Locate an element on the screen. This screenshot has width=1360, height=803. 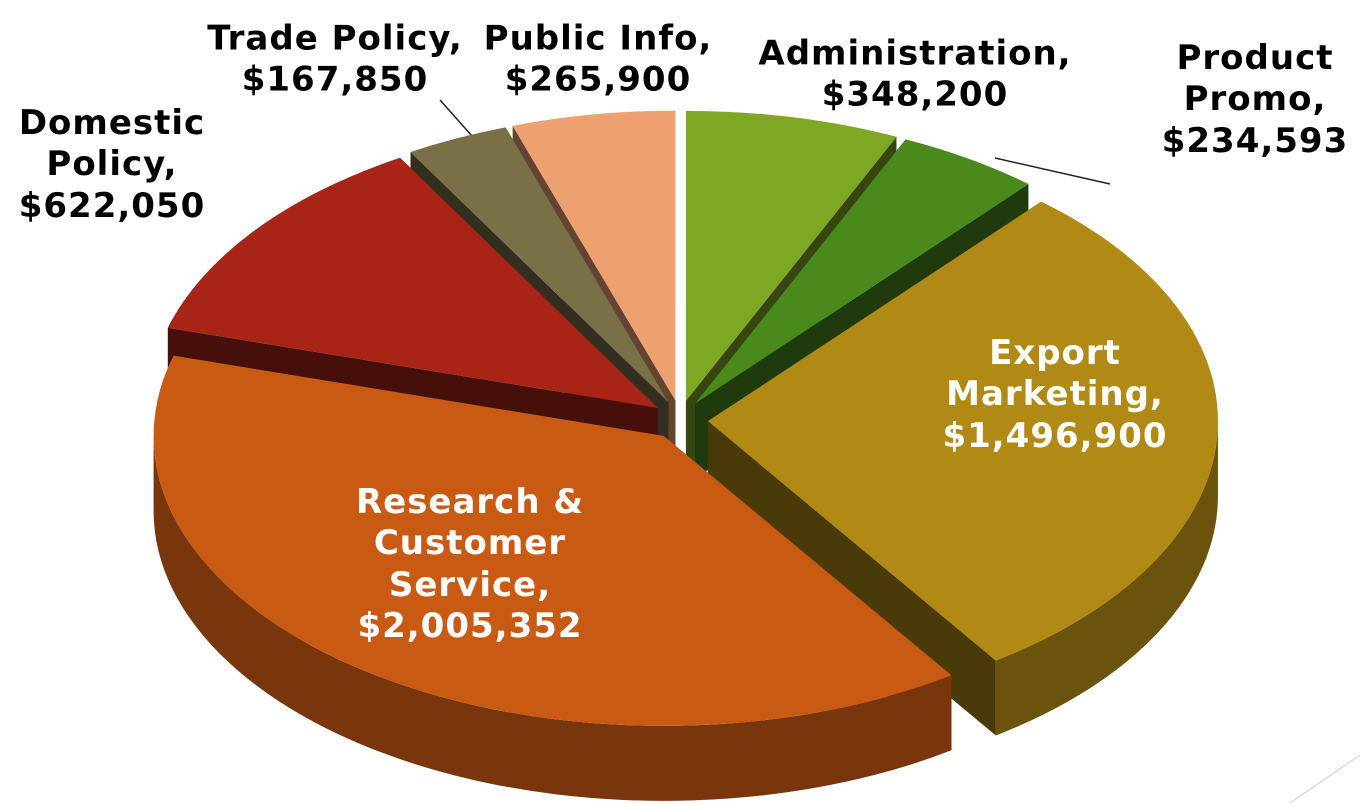
data-label: Public Info, $265,900 is located at coordinates (598, 60).